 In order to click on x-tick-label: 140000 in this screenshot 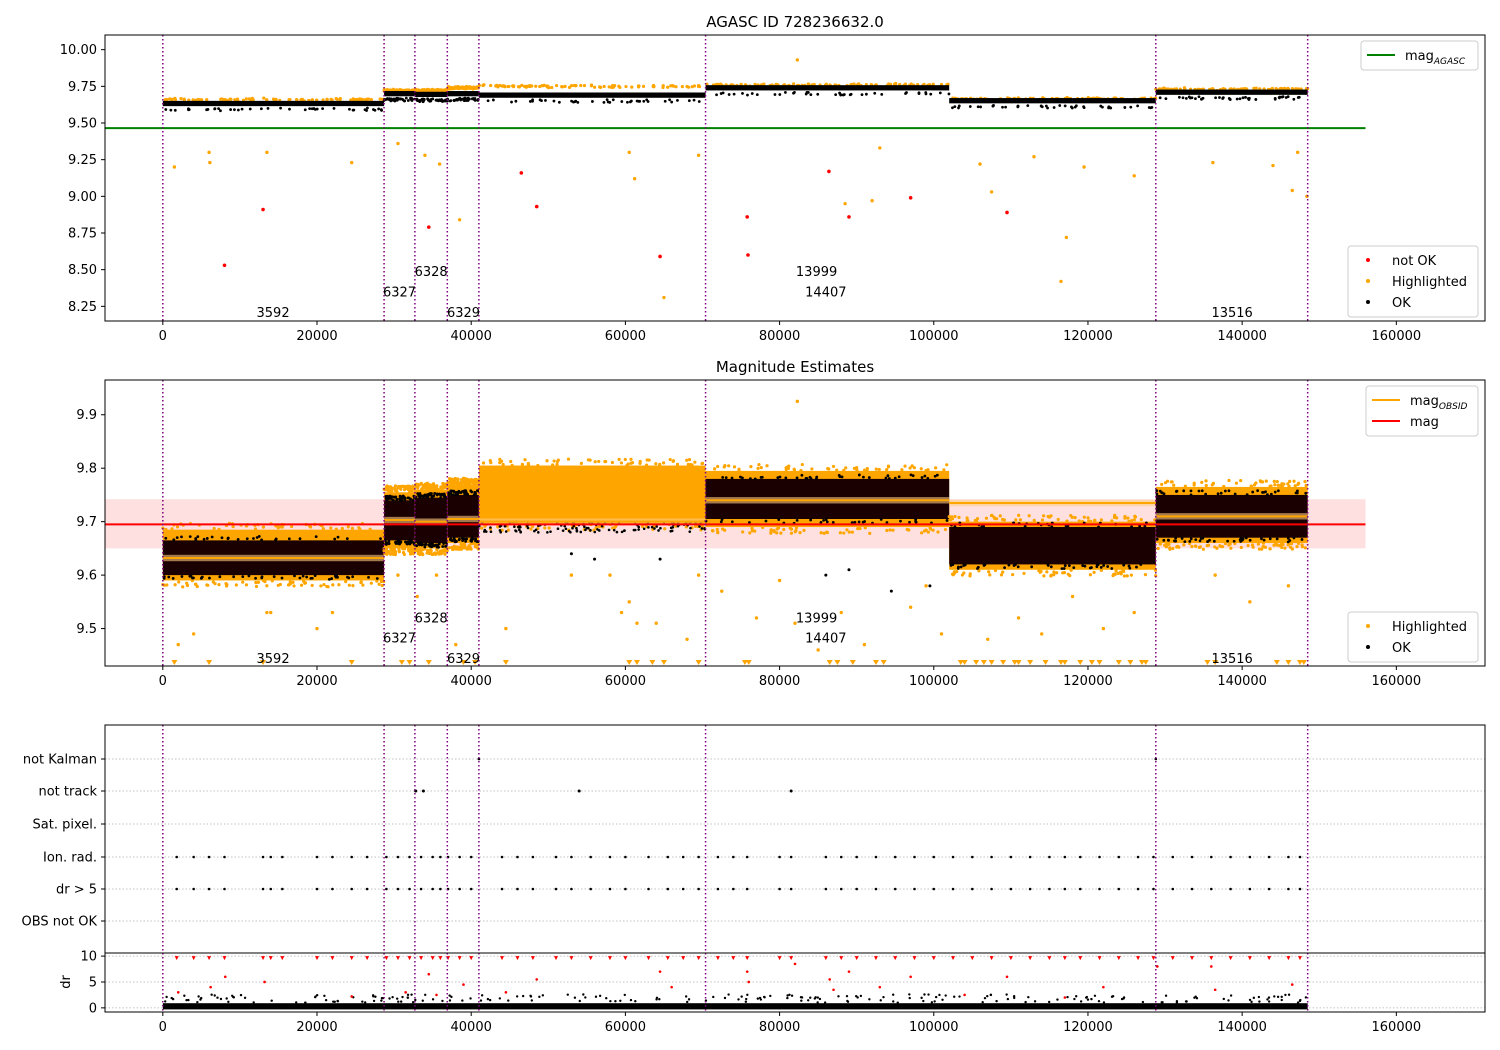, I will do `click(1242, 681)`.